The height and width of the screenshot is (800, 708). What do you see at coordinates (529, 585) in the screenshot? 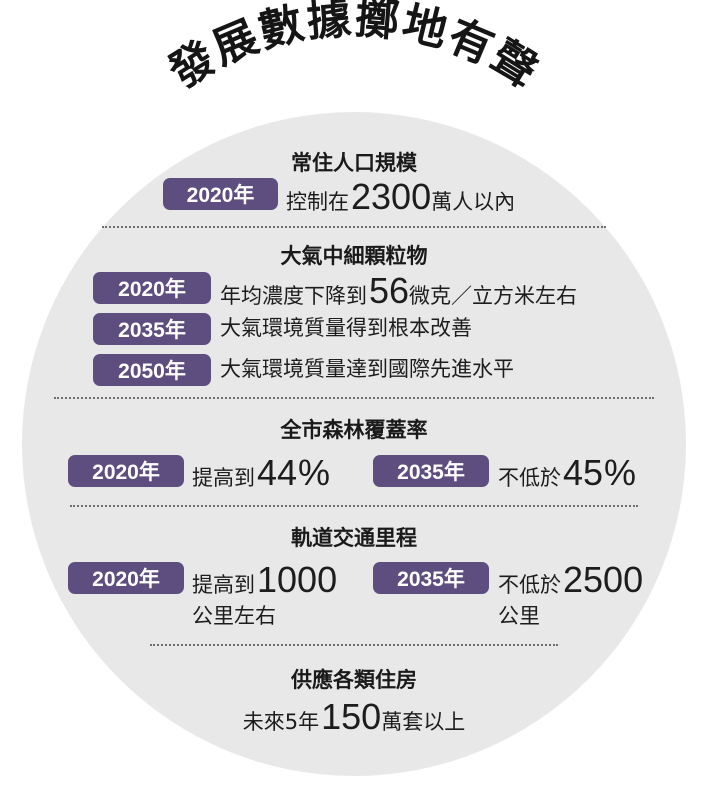
I see `rail-right-text: 不低於` at bounding box center [529, 585].